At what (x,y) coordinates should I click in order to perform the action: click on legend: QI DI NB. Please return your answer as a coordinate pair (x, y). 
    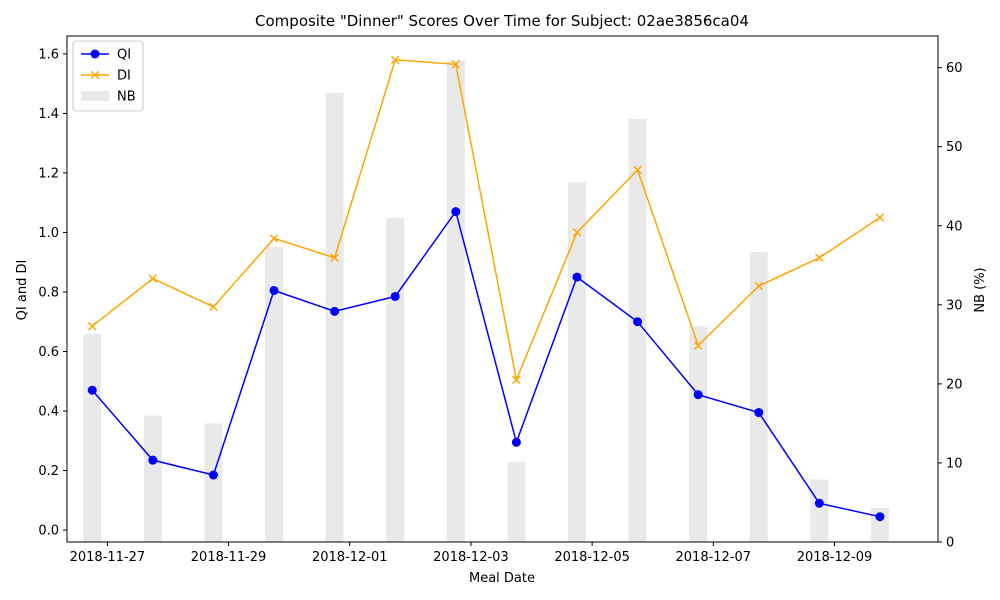
    Looking at the image, I should click on (108, 76).